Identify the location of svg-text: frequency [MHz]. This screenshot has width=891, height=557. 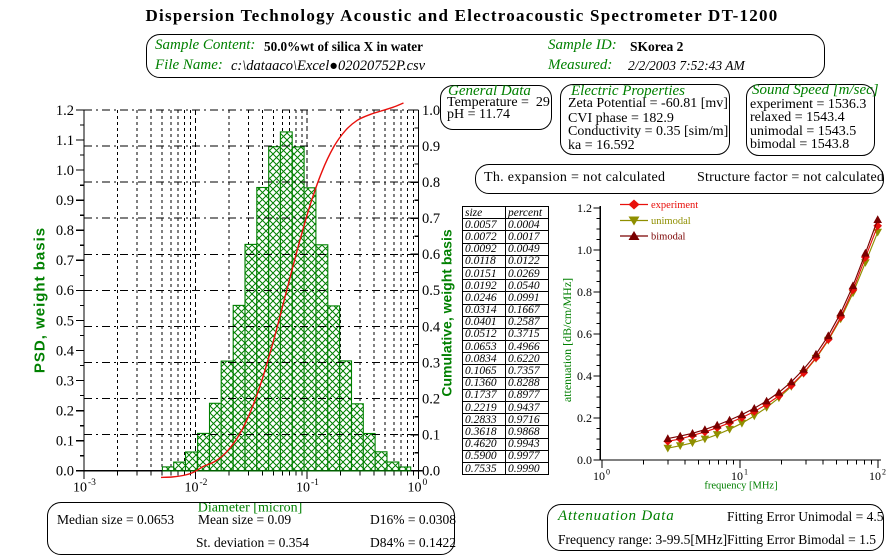
(740, 486).